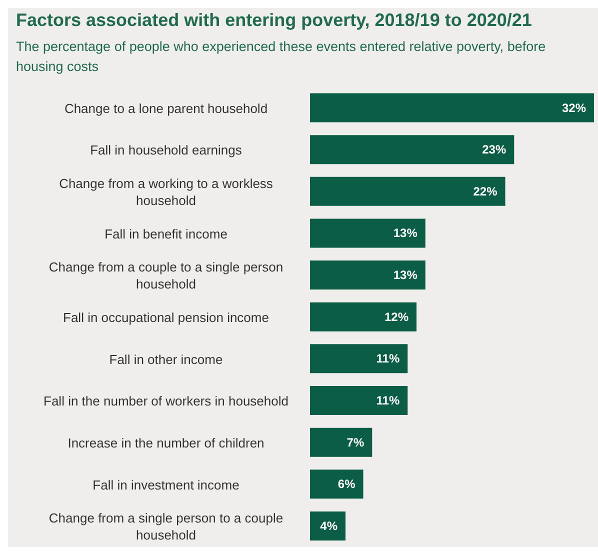  What do you see at coordinates (347, 484) in the screenshot?
I see `data-label: 6%` at bounding box center [347, 484].